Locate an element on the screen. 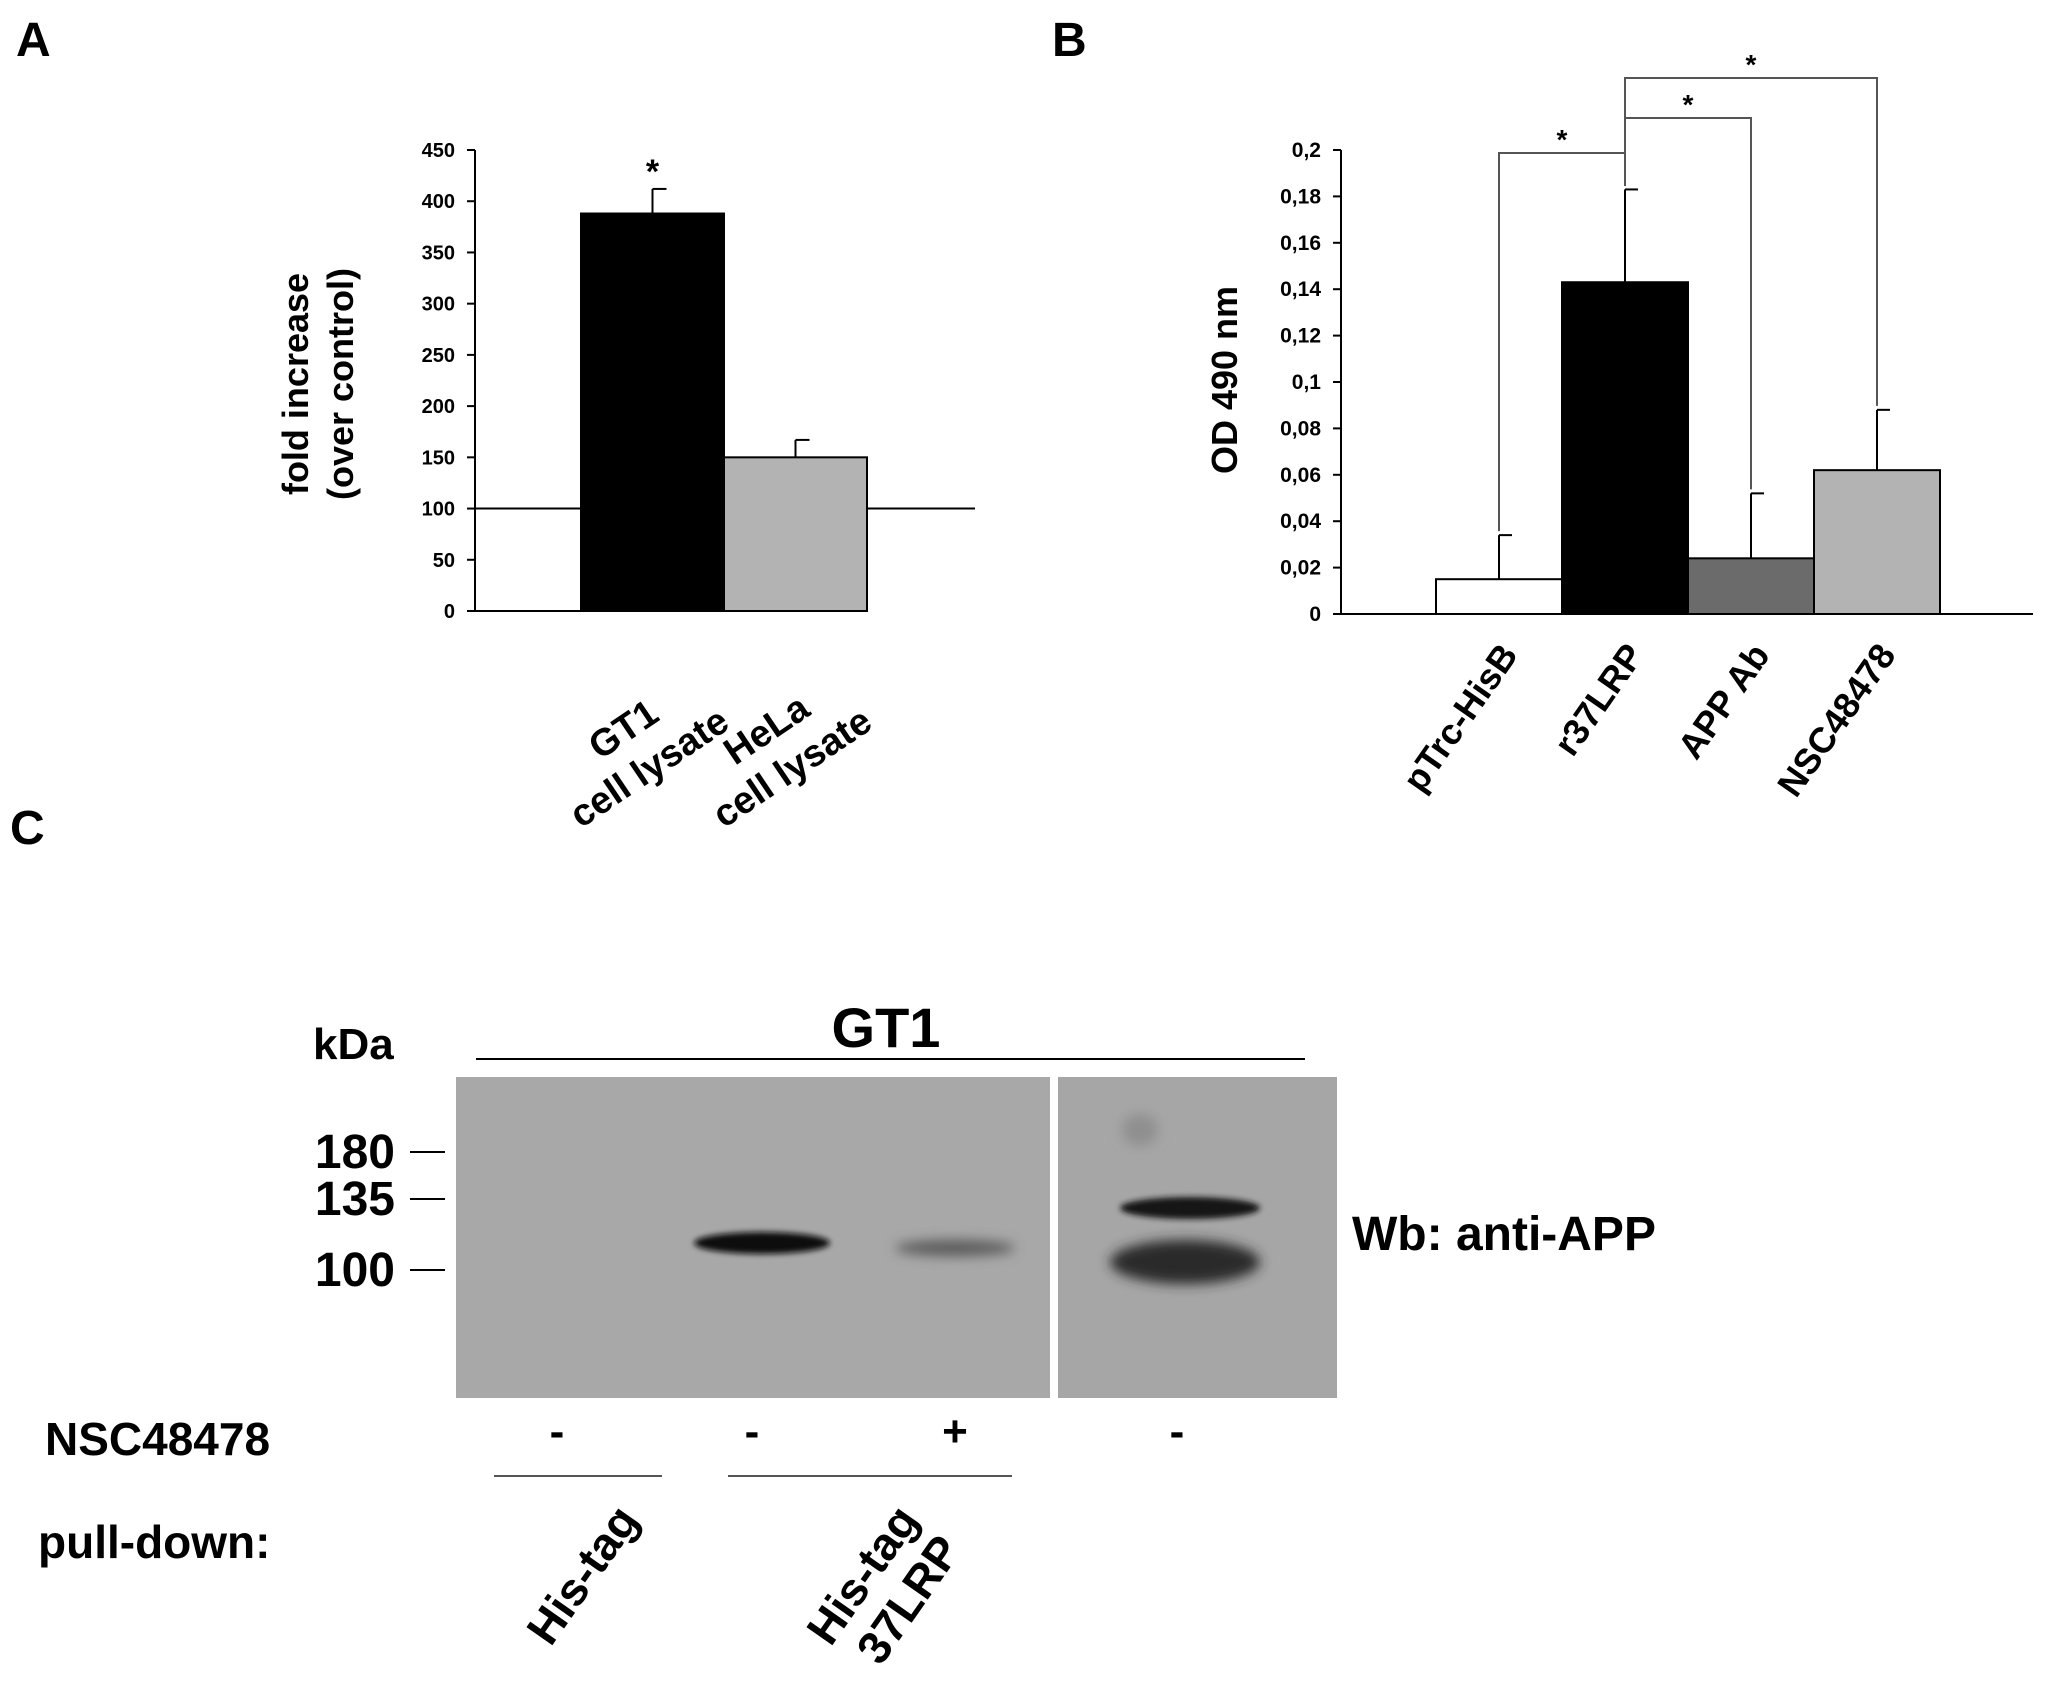 Image resolution: width=2052 pixels, height=1701 pixels. blot-band-lane4-upper is located at coordinates (1190, 1208).